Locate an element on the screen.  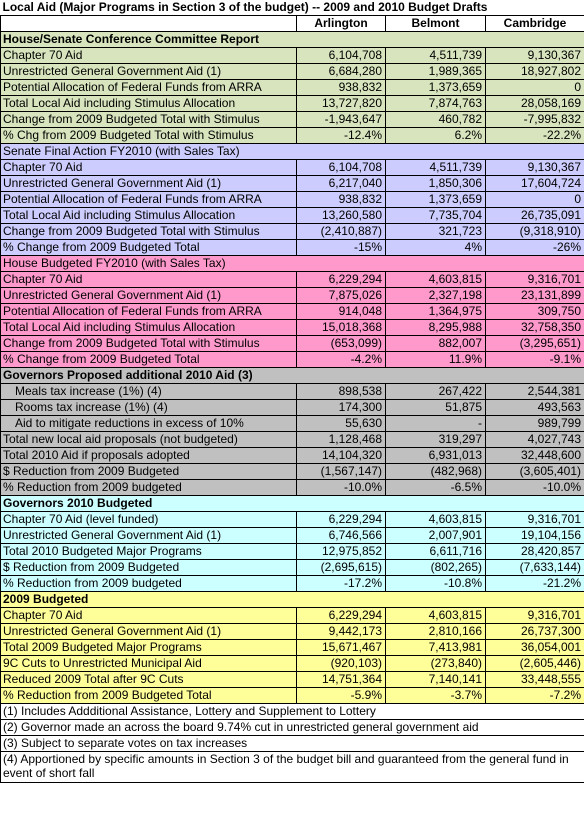
cell-value: 26,735,091 is located at coordinates (534, 215).